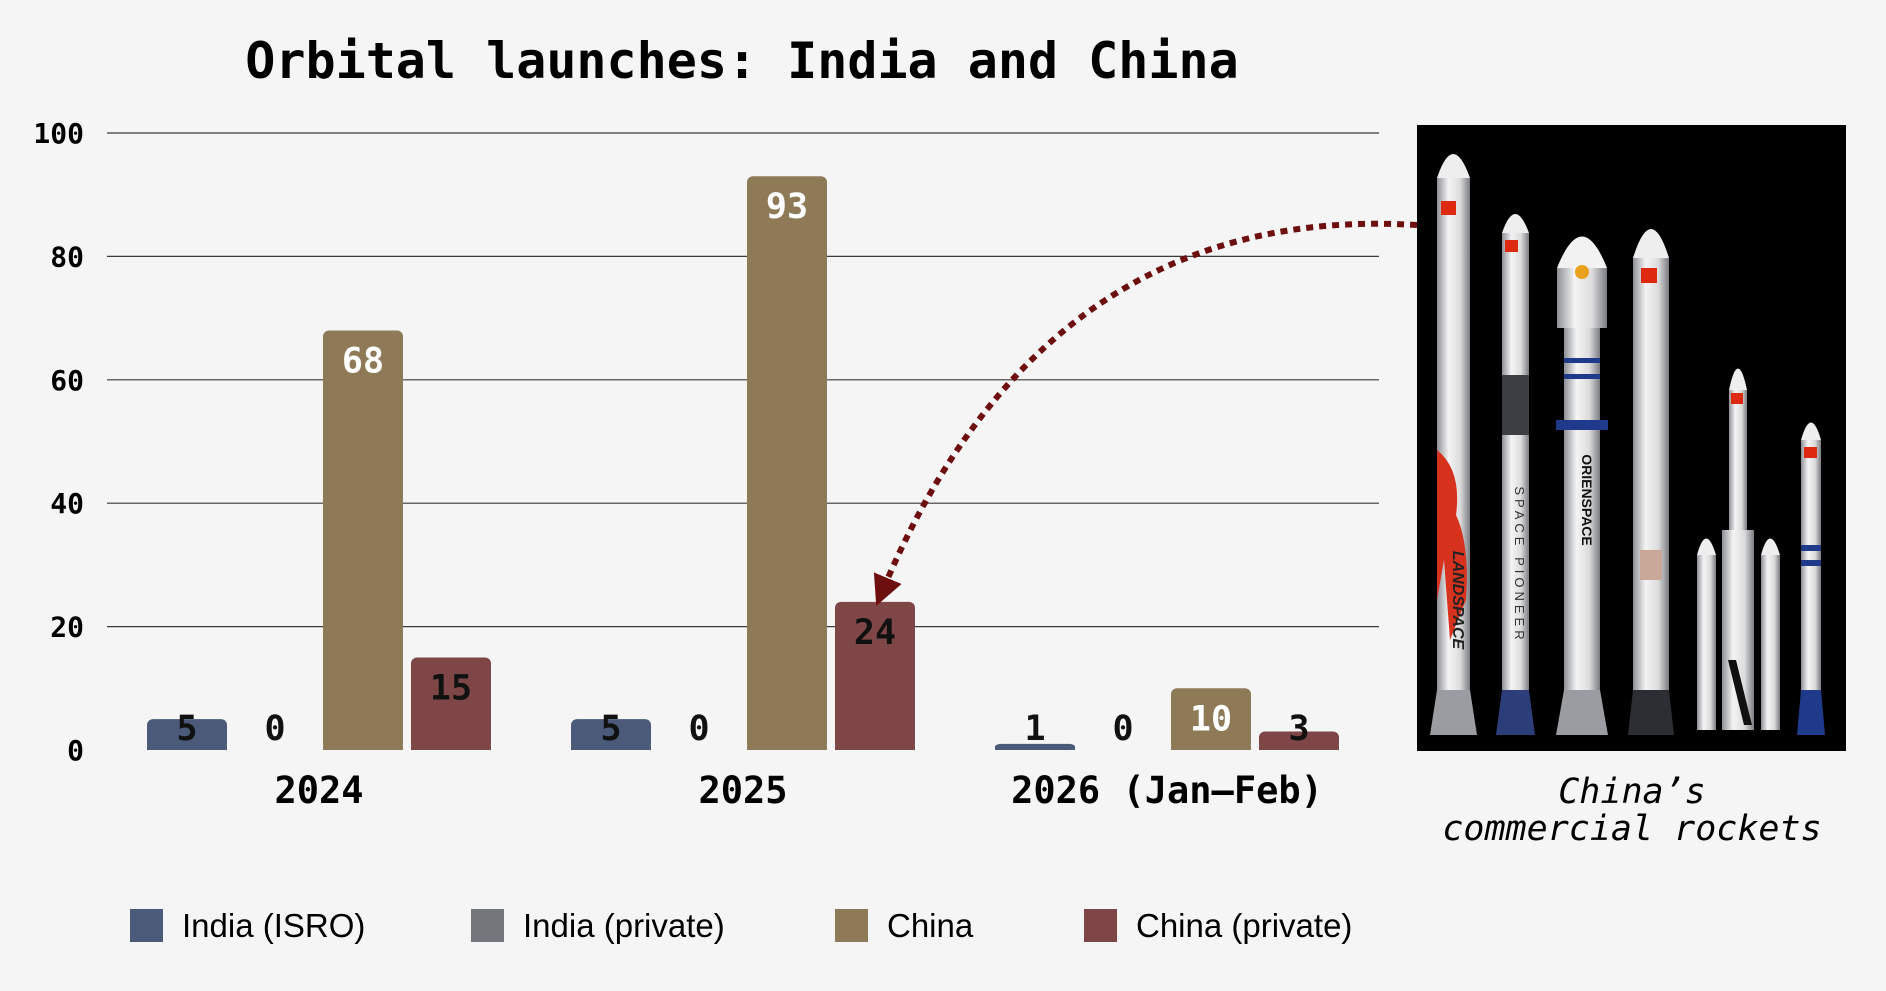 The image size is (1886, 991). What do you see at coordinates (1651, 482) in the screenshot?
I see `rocket-four` at bounding box center [1651, 482].